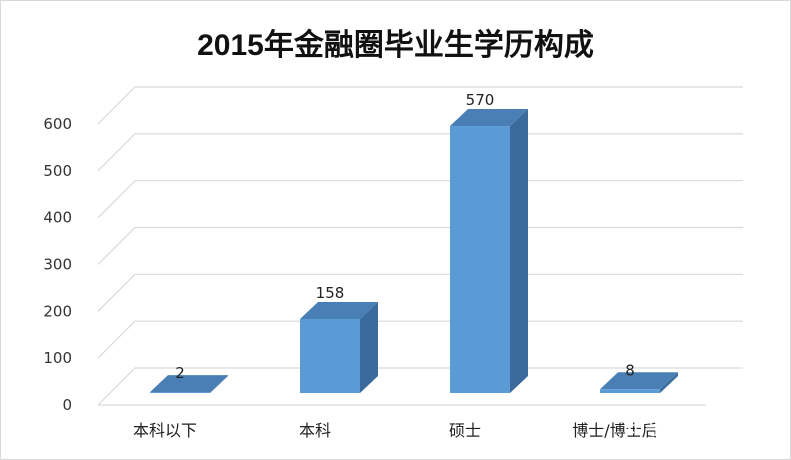 The height and width of the screenshot is (460, 791). I want to click on category-label: 博士/博士后, so click(614, 430).